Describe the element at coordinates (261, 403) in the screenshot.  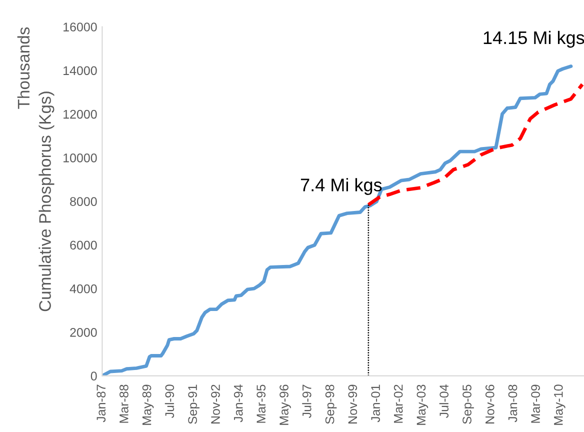
I see `x-tick-label: Mar-95` at that location.